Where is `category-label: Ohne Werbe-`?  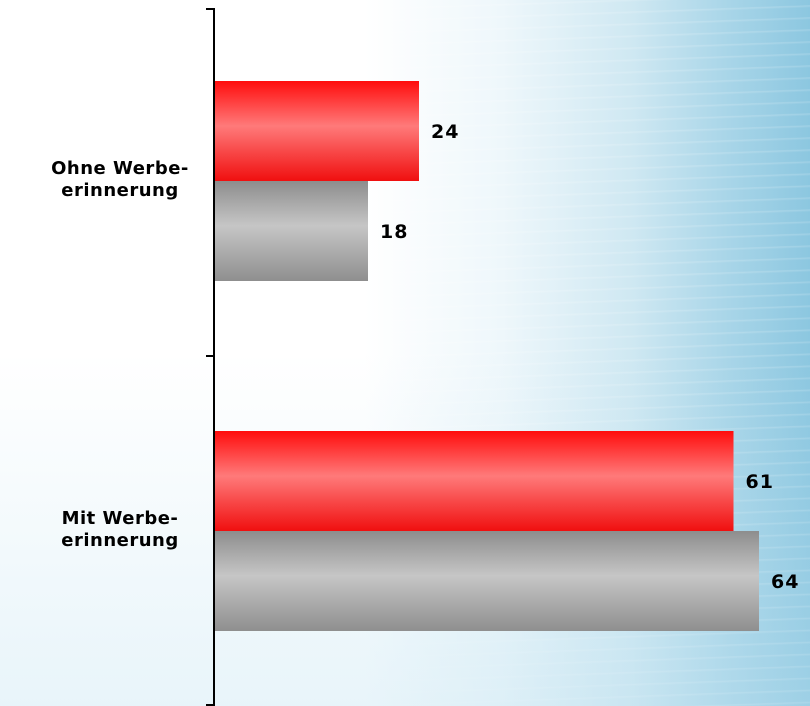
category-label: Ohne Werbe- is located at coordinates (120, 168).